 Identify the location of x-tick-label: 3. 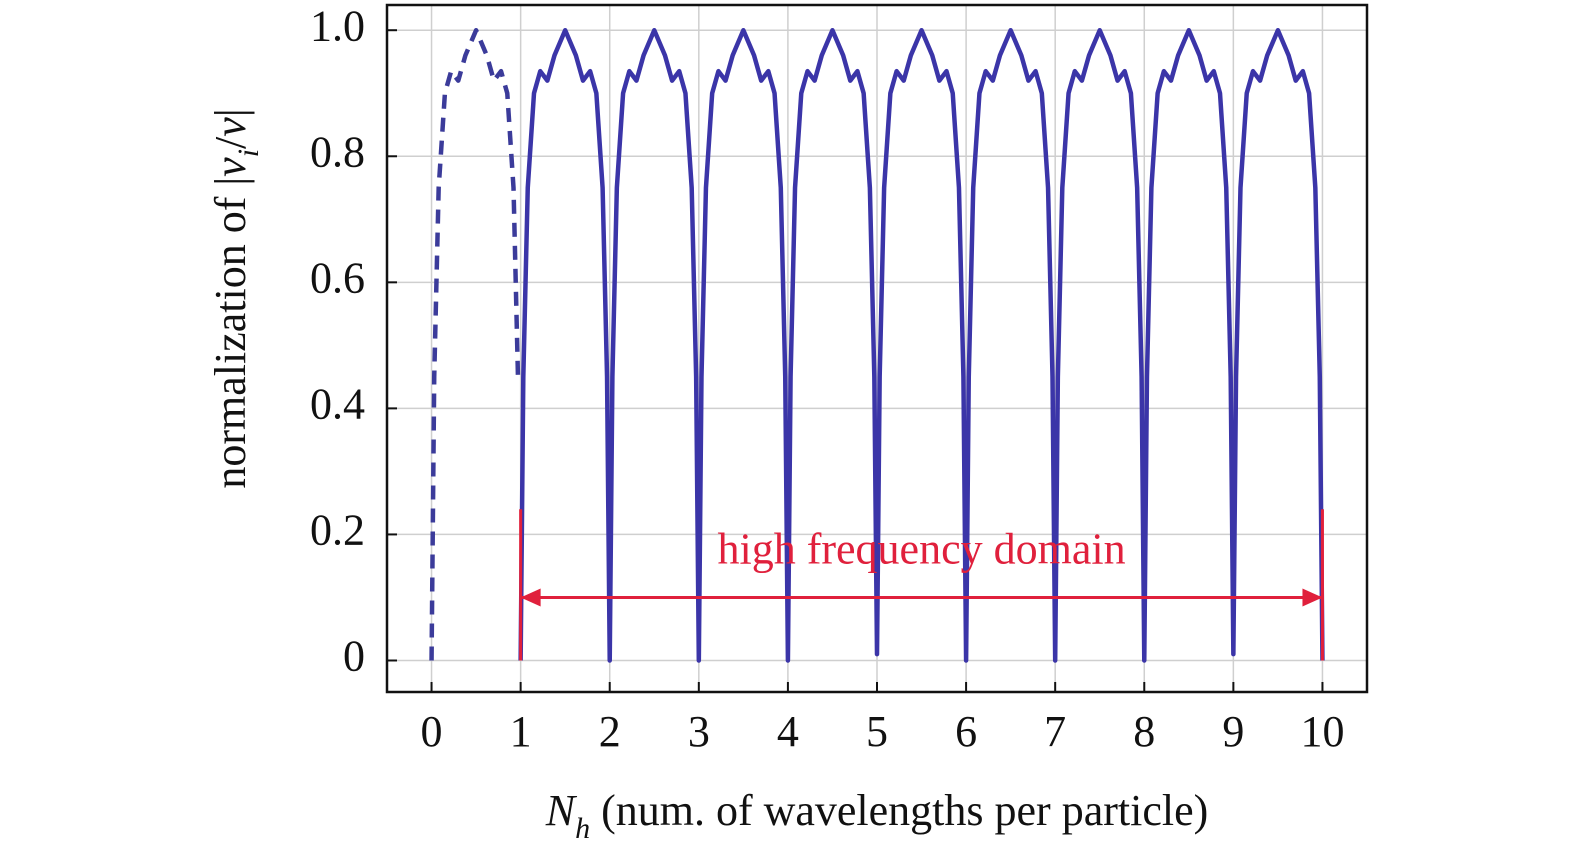
(699, 731).